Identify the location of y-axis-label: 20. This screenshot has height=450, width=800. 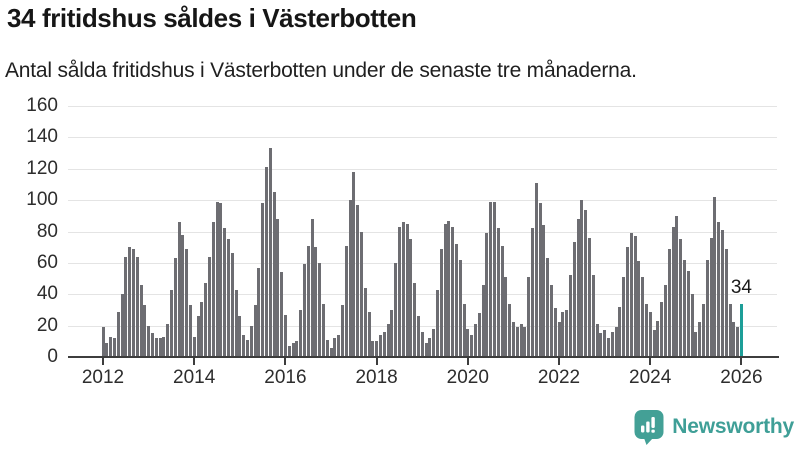
(47, 325).